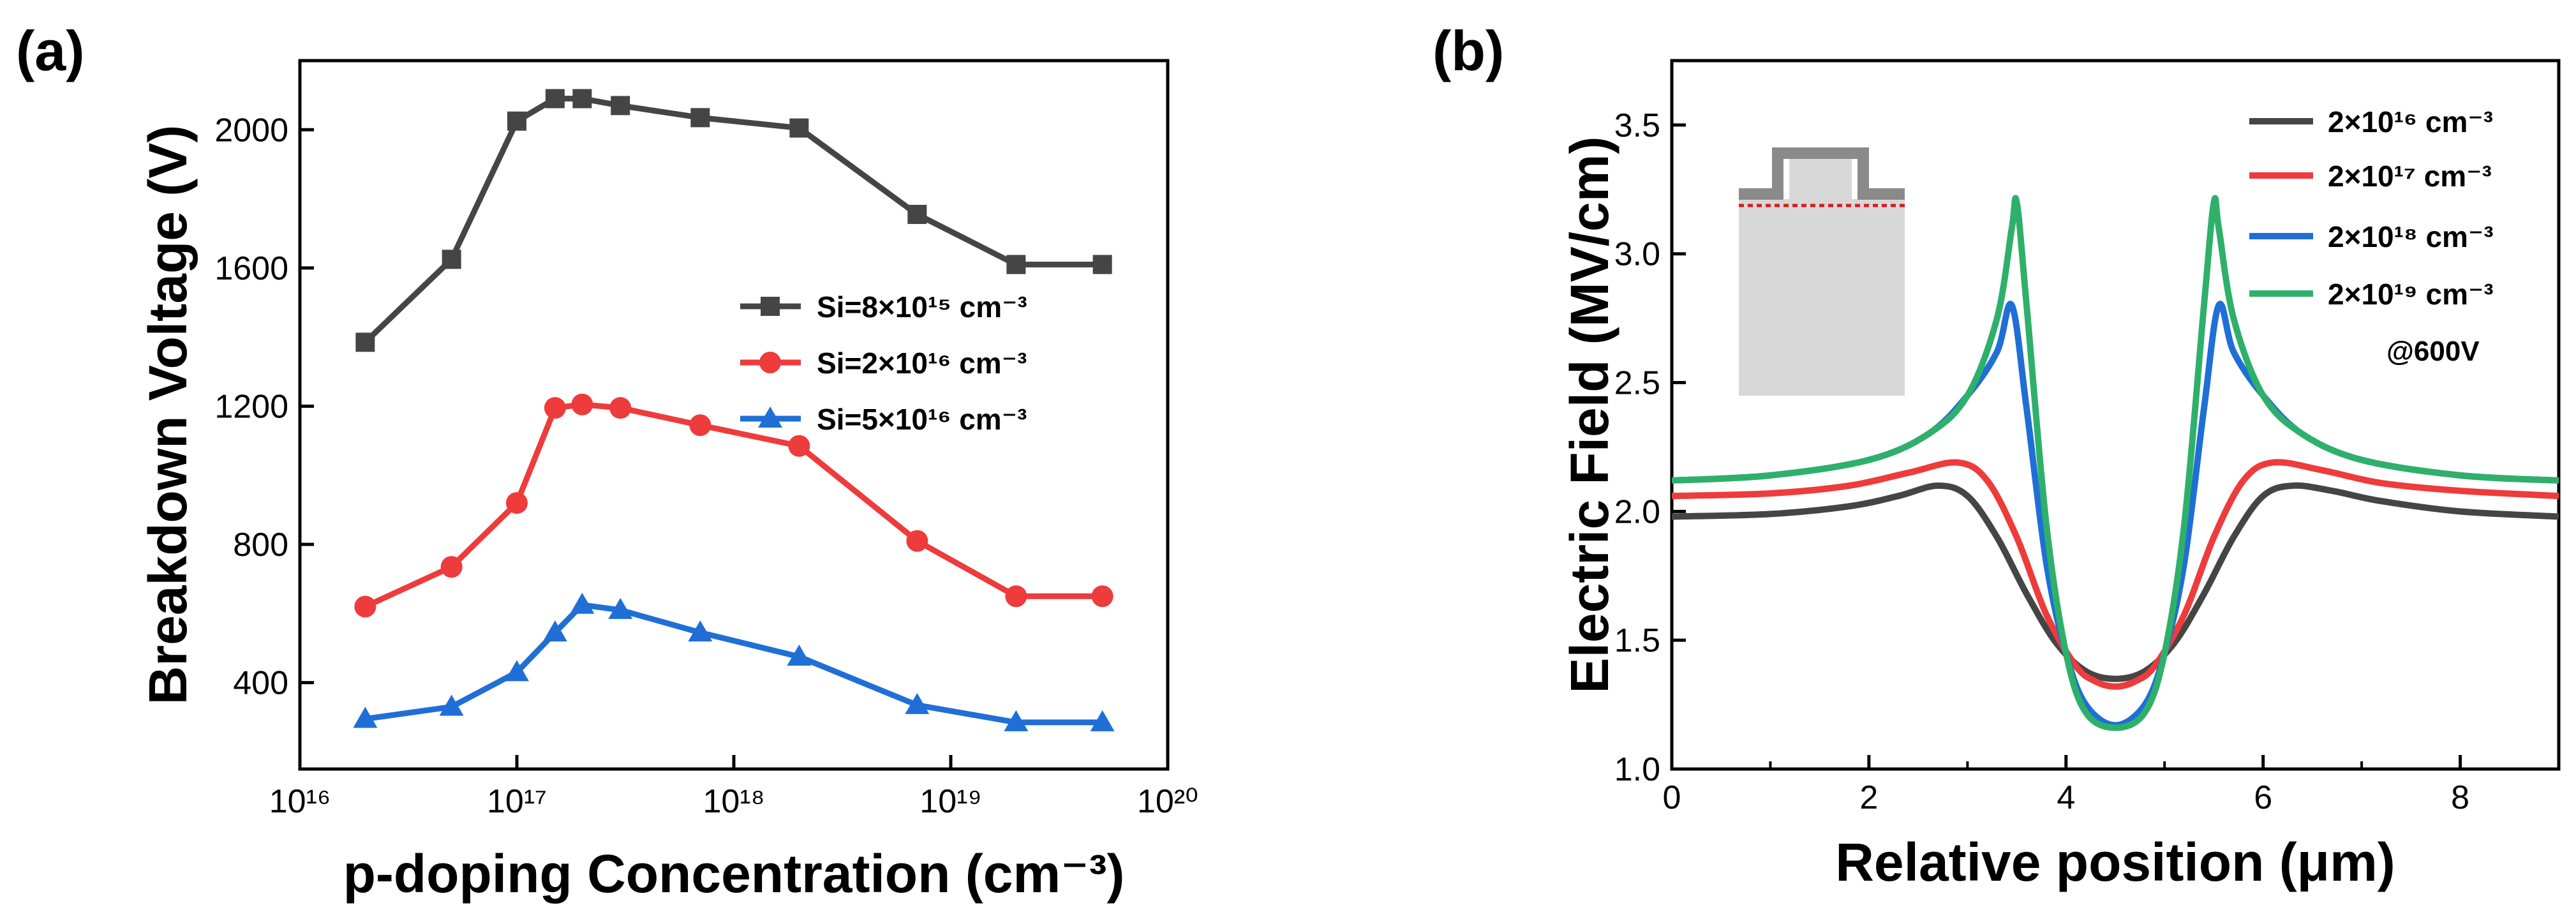 This screenshot has height=919, width=2576. What do you see at coordinates (251, 406) in the screenshot?
I see `panel-a-y-tick-label: 1200` at bounding box center [251, 406].